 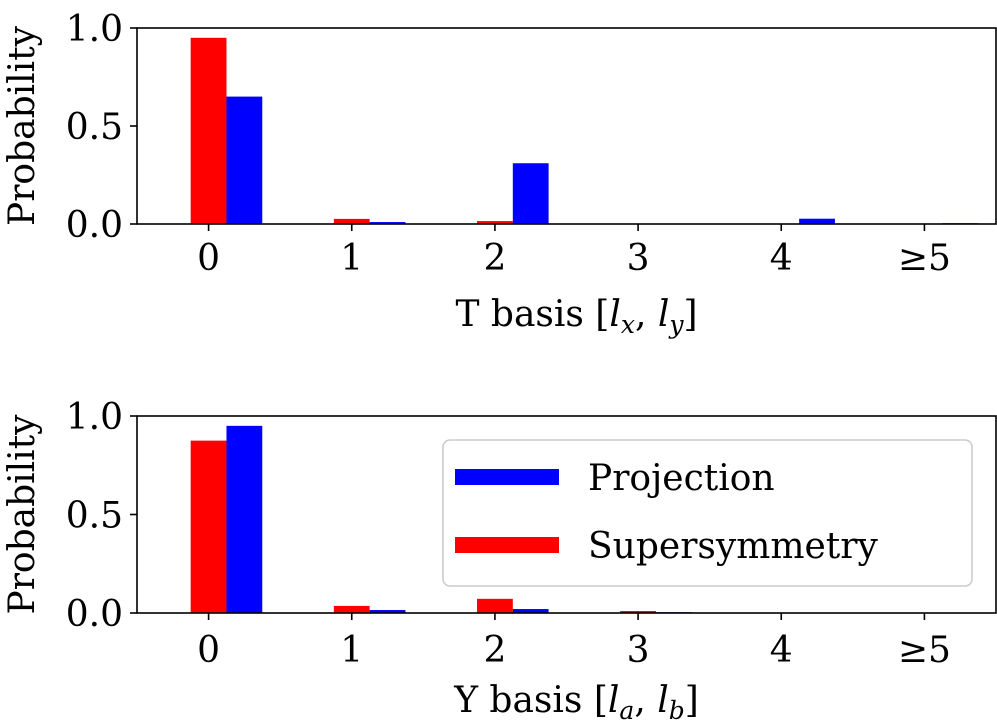 I want to click on legend: Projection Supersymmetry, so click(x=707, y=513).